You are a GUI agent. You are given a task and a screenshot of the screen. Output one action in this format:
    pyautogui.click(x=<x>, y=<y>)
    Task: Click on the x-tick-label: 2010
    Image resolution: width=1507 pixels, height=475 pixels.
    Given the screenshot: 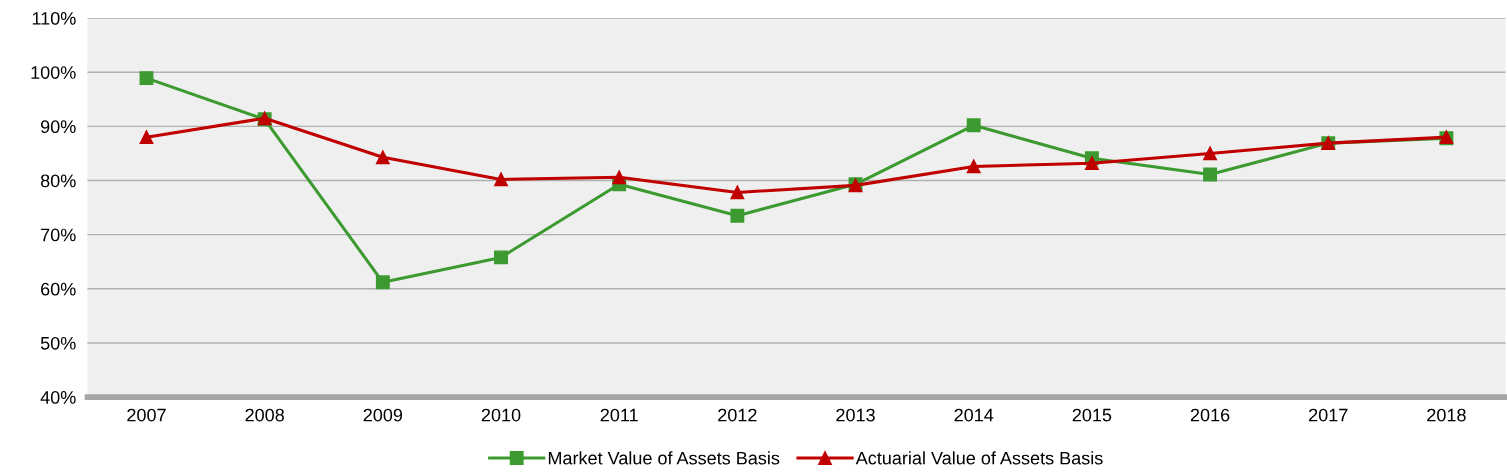 What is the action you would take?
    pyautogui.click(x=501, y=415)
    